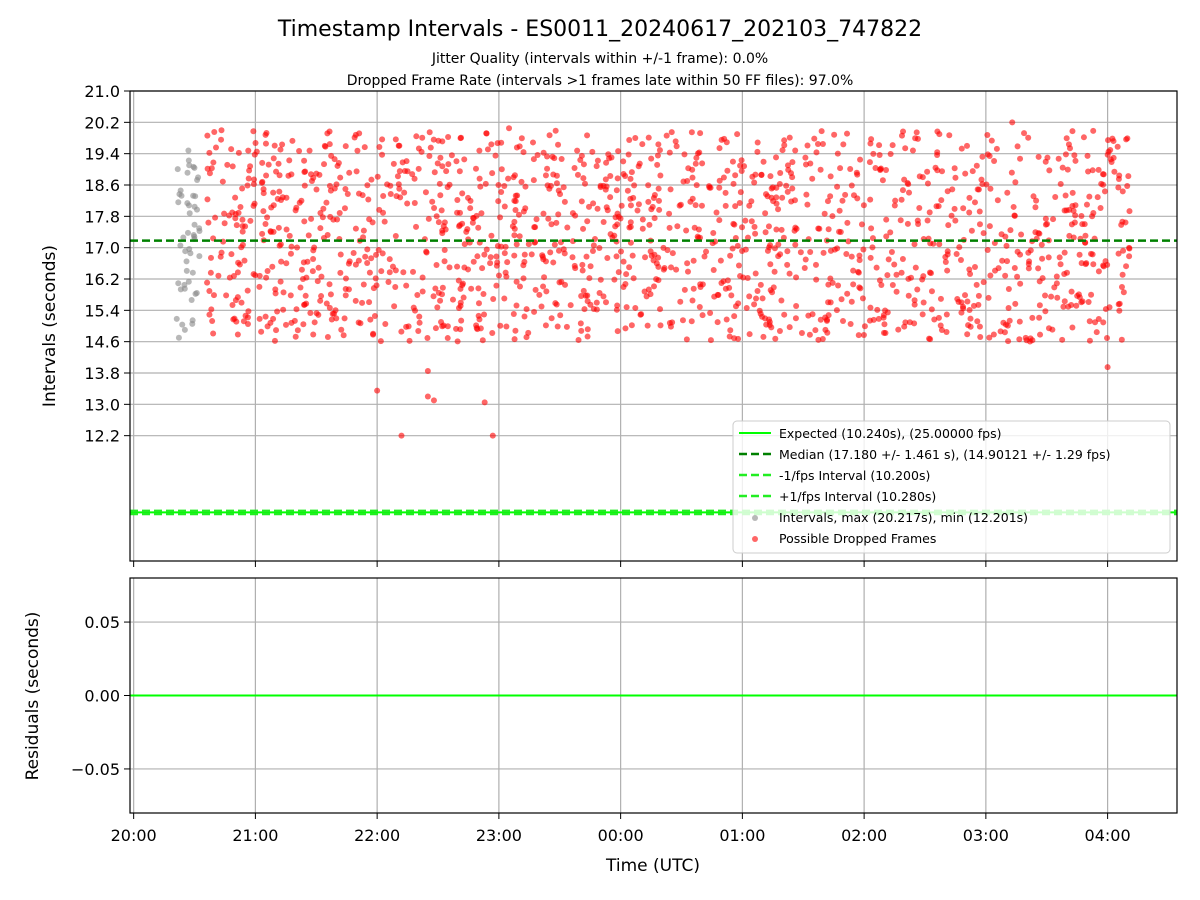  I want to click on x-tick-label: 20:00, so click(134, 835).